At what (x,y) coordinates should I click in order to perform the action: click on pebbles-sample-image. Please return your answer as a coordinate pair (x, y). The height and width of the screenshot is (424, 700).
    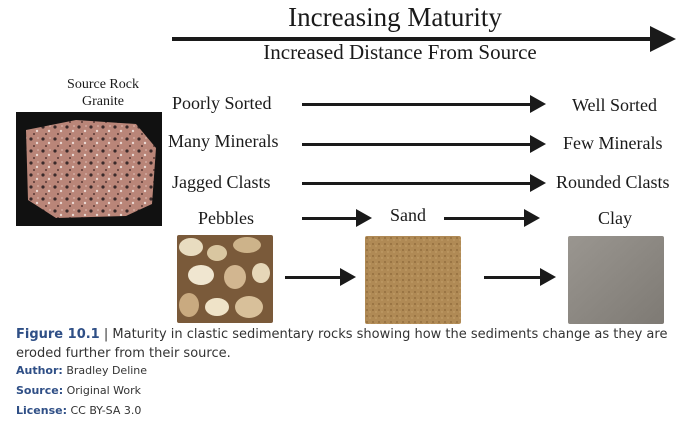
    Looking at the image, I should click on (225, 279).